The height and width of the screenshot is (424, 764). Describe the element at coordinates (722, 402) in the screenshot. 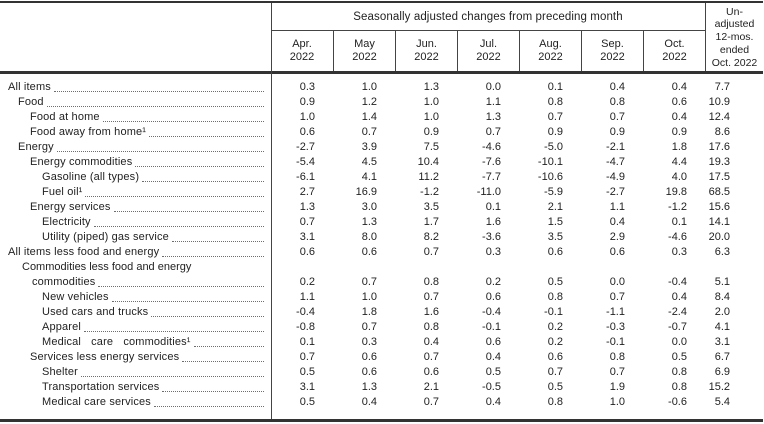

I see `data-cell: 5.4` at that location.